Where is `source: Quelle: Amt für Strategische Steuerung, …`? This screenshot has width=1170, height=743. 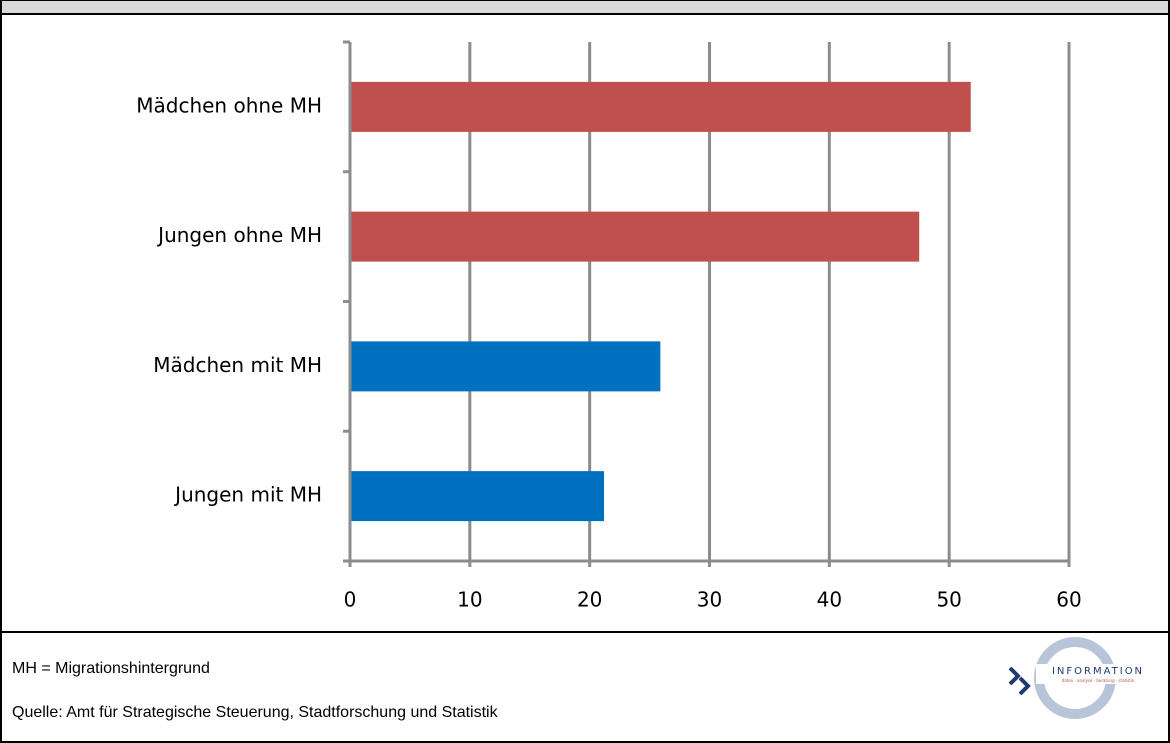
source: Quelle: Amt für Strategische Steuerung, … is located at coordinates (255, 712).